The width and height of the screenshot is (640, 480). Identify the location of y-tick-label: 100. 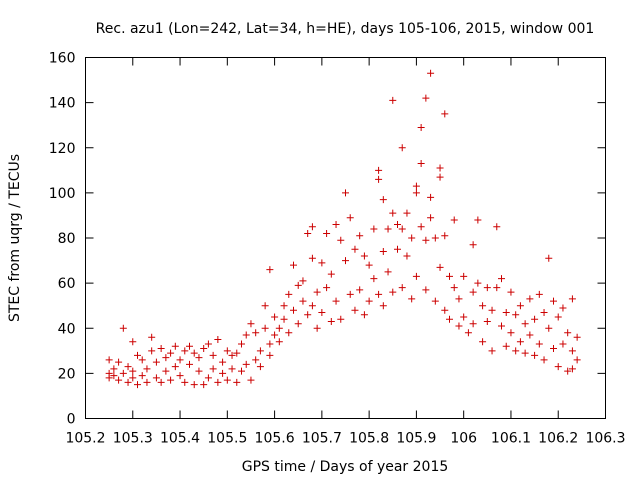
(62, 194).